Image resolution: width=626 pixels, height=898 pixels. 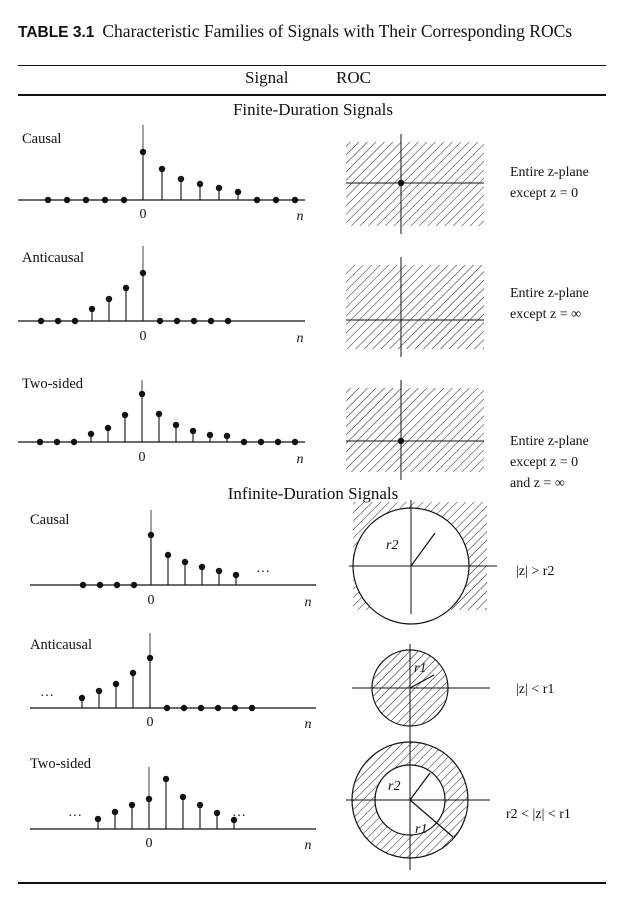 I want to click on radius-label-outer: r1, so click(x=421, y=829).